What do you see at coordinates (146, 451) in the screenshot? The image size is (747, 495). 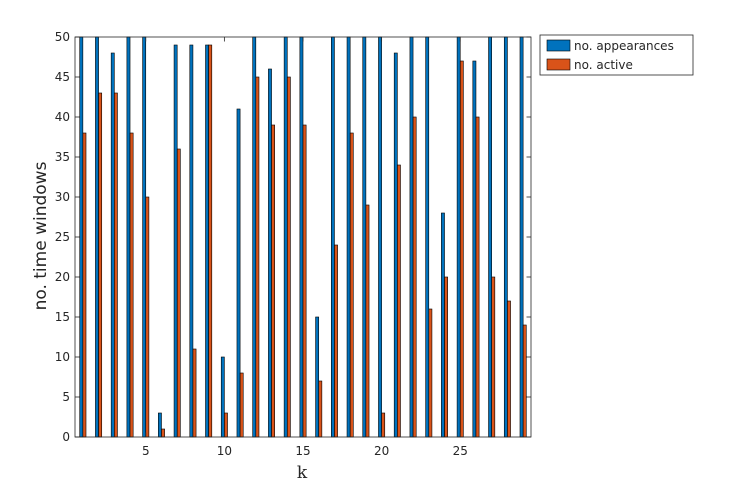 I see `x-tick-label: 5` at bounding box center [146, 451].